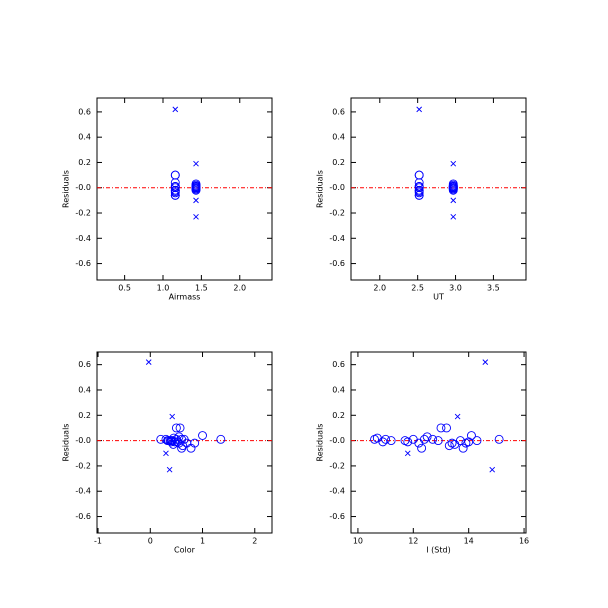 The height and width of the screenshot is (608, 608). Describe the element at coordinates (524, 541) in the screenshot. I see `x-tick-label: 16` at that location.